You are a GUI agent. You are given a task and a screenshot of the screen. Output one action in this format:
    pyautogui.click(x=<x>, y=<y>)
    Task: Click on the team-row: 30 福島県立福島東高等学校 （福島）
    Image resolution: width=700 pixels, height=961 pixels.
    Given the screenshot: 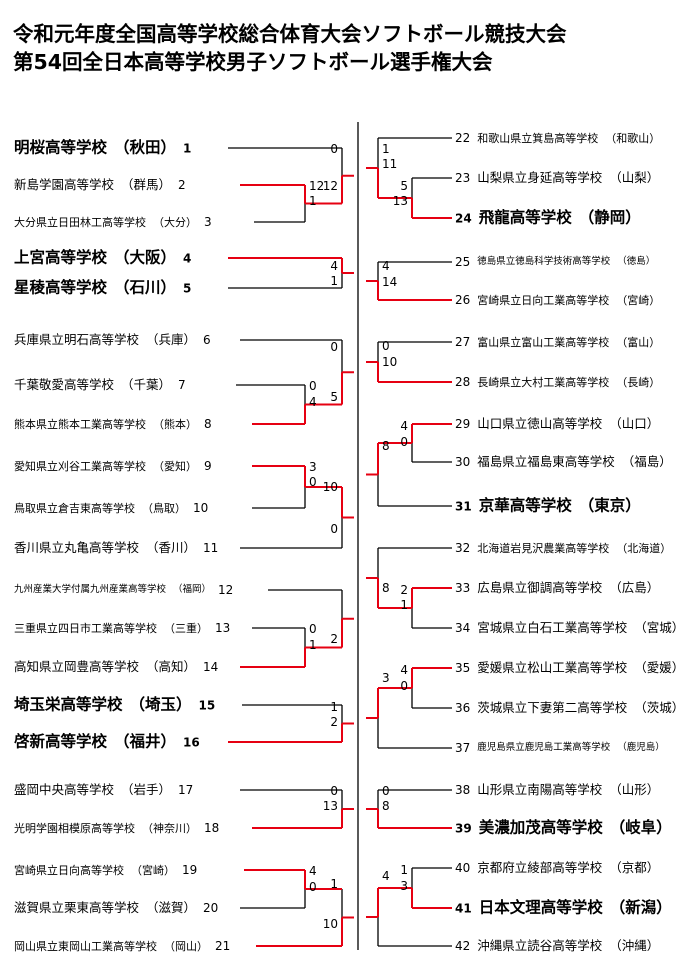 What is the action you would take?
    pyautogui.click(x=563, y=461)
    